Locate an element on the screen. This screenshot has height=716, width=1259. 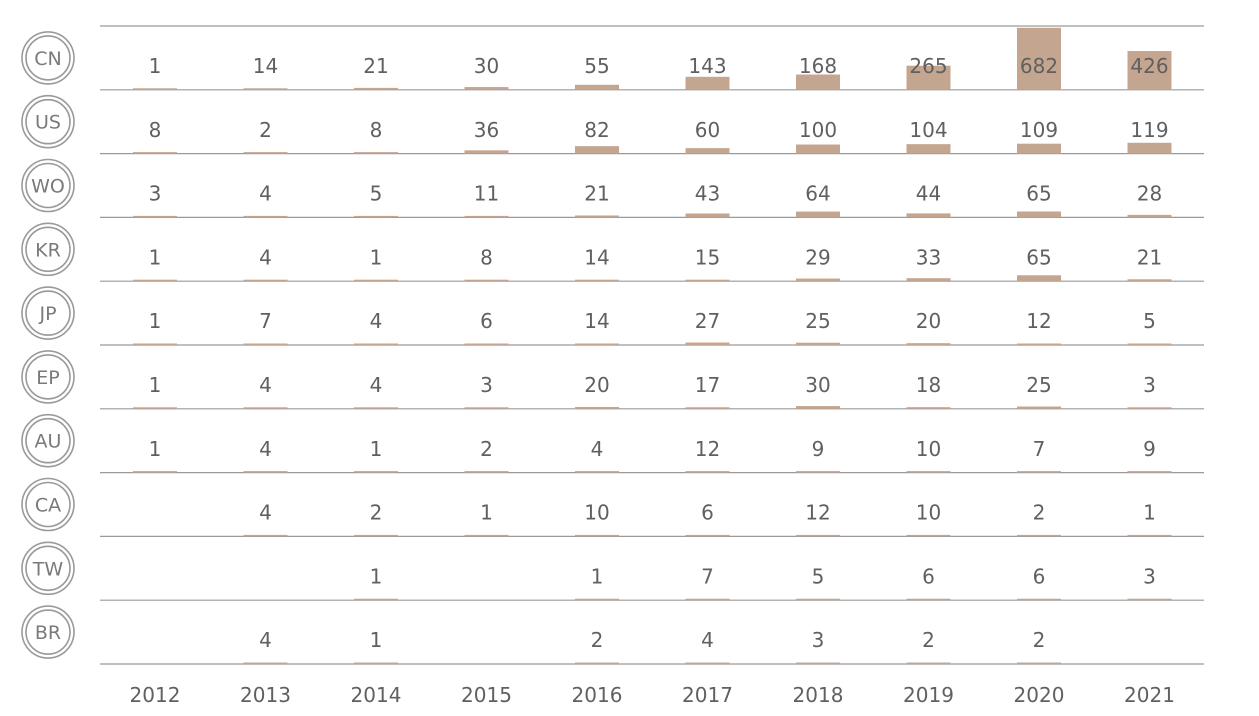
value-label-br-2017: 4 is located at coordinates (707, 640).